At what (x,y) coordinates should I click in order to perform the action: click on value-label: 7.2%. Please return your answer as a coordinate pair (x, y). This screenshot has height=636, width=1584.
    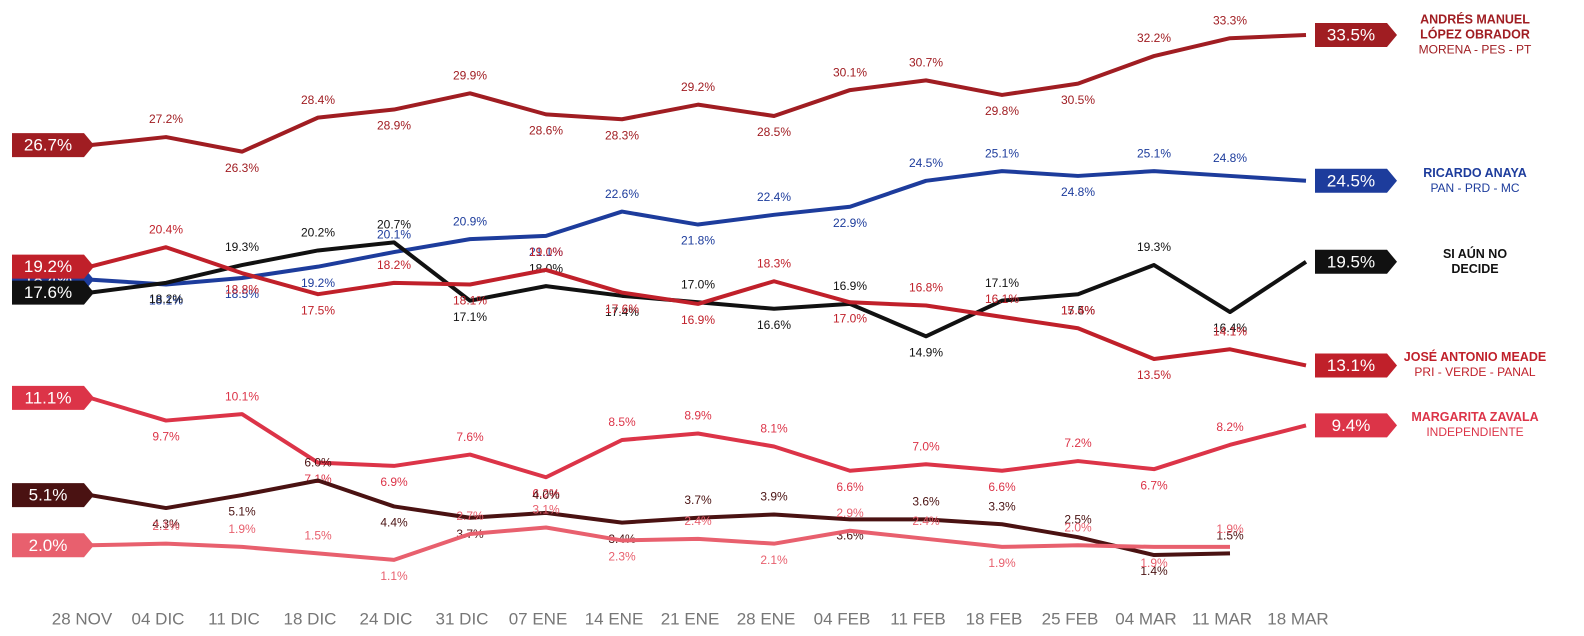
    Looking at the image, I should click on (1078, 443).